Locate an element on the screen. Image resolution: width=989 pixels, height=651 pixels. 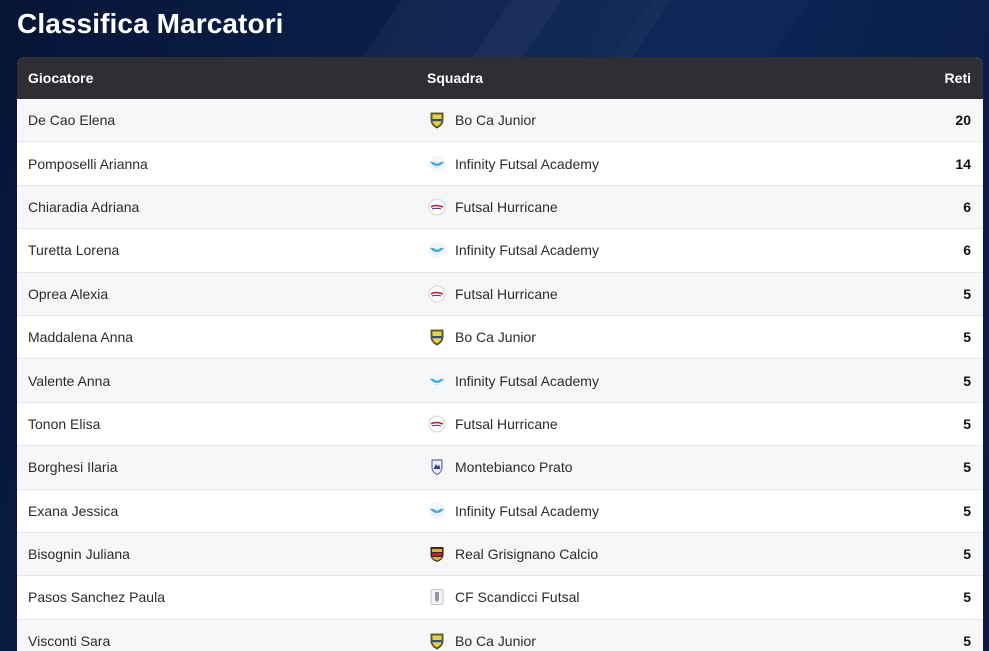
goals-count: 20 is located at coordinates (963, 120).